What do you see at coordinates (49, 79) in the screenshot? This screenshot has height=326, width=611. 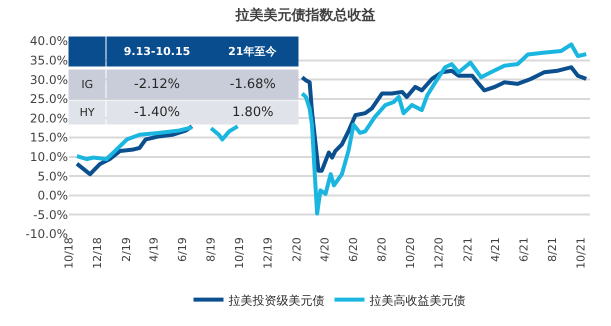 I see `y-tick-label: 30.0%` at bounding box center [49, 79].